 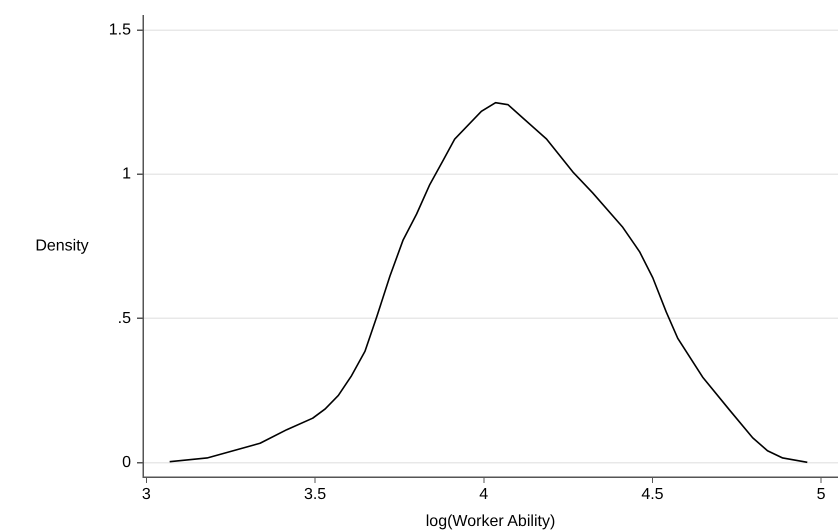 What do you see at coordinates (491, 521) in the screenshot?
I see `x-axis-title: log(Worker Ability)` at bounding box center [491, 521].